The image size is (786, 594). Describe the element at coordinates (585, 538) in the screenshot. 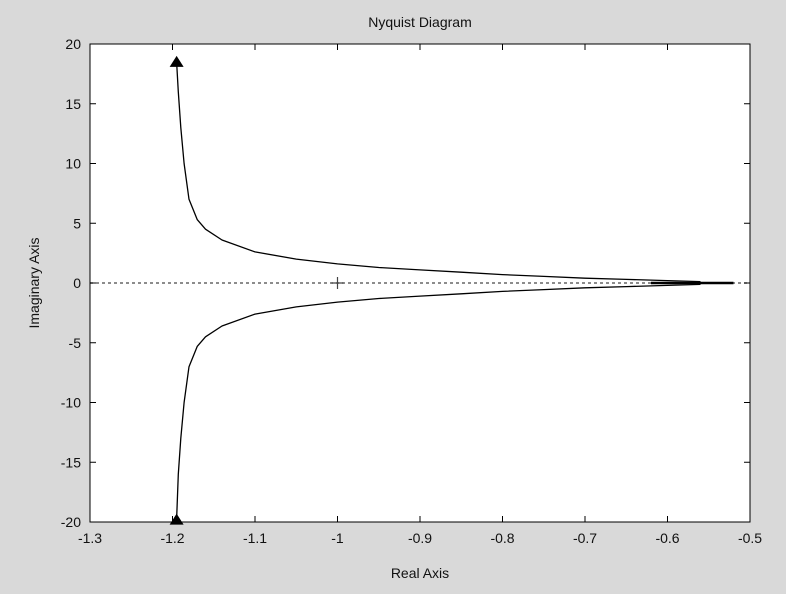

I see `x-tick-label: -0.7` at that location.